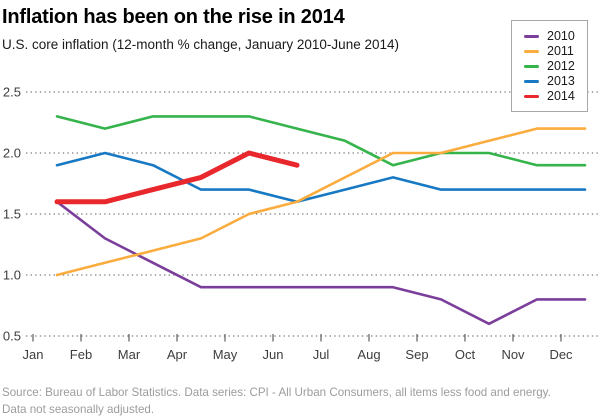 The height and width of the screenshot is (419, 600). I want to click on legend: 2010 2011 2012 2013 2014, so click(549, 66).